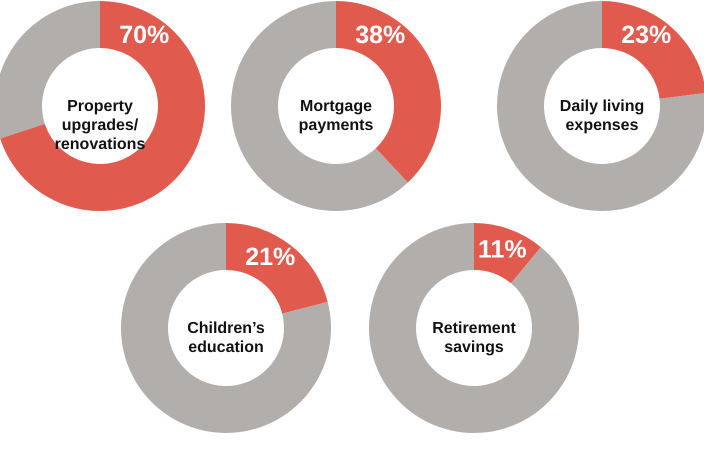 Image resolution: width=704 pixels, height=475 pixels. I want to click on data-label: 38%, so click(380, 35).